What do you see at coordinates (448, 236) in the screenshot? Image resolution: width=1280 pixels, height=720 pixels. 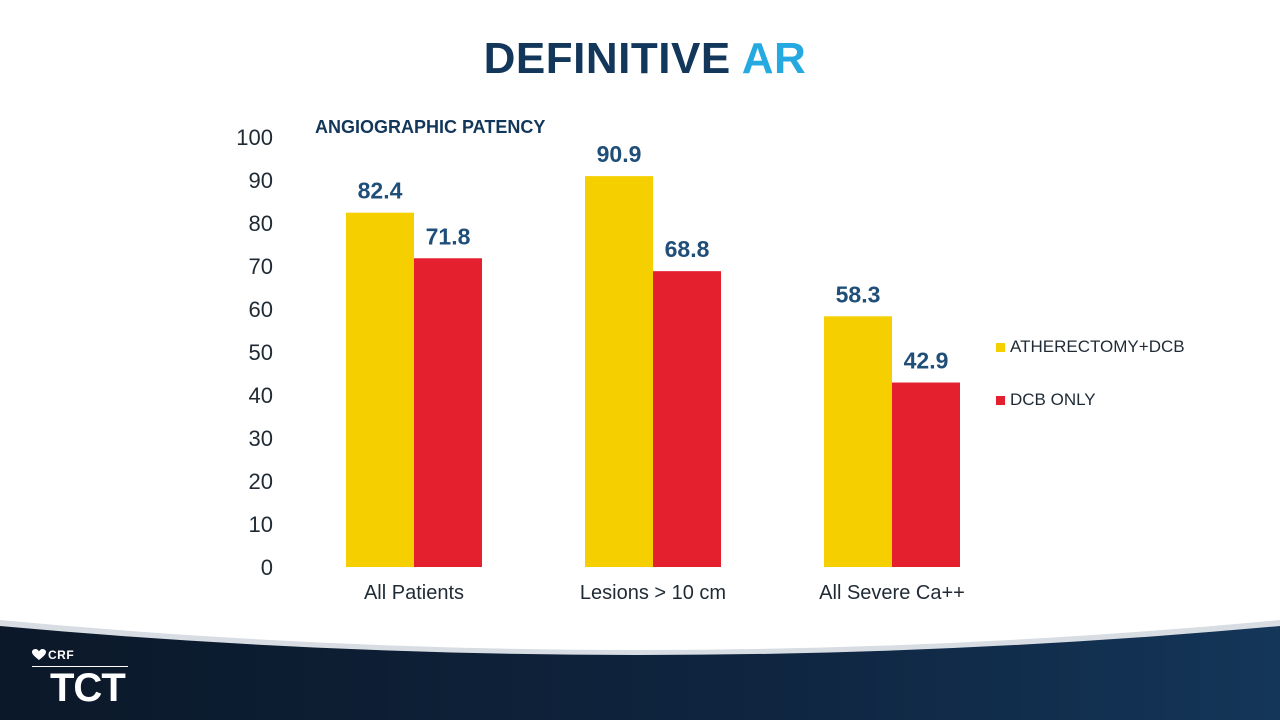 I see `bar-value-label: 71.8` at bounding box center [448, 236].